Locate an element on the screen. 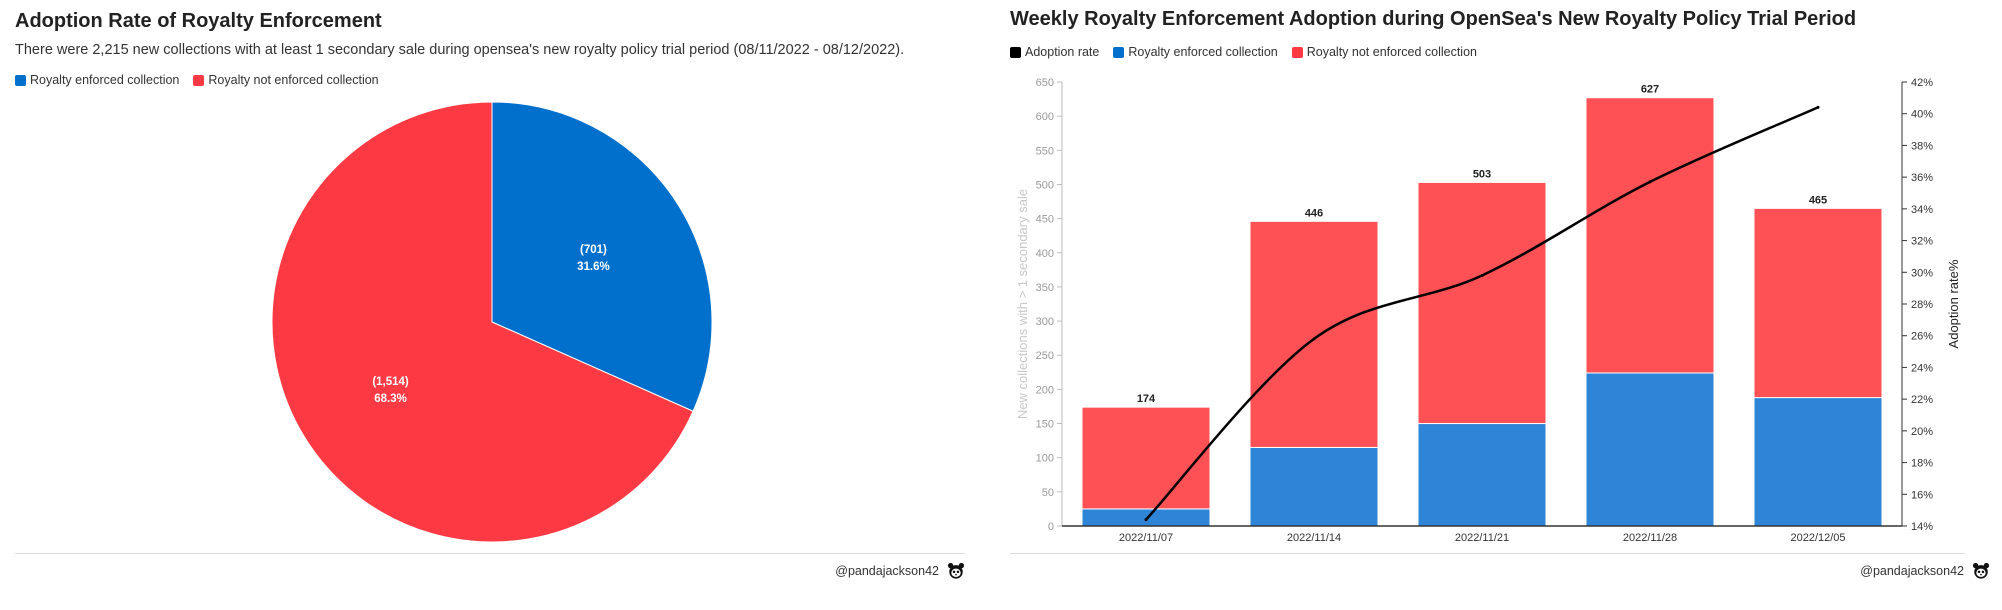  right-axis-tick-label: 36% is located at coordinates (1922, 178).